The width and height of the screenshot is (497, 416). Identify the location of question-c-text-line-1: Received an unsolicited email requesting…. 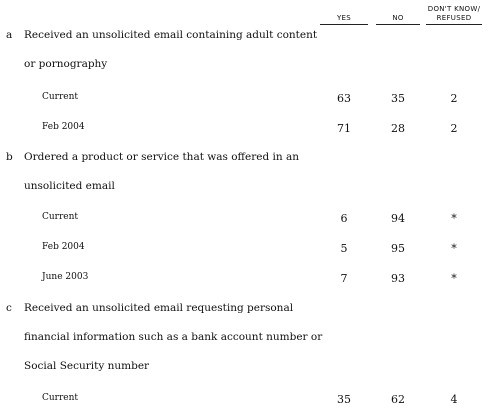
(159, 308).